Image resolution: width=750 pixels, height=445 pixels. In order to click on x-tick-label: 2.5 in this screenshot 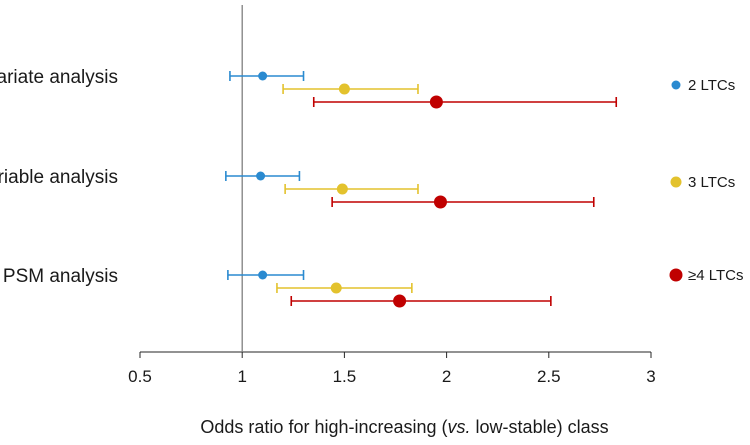, I will do `click(549, 376)`.